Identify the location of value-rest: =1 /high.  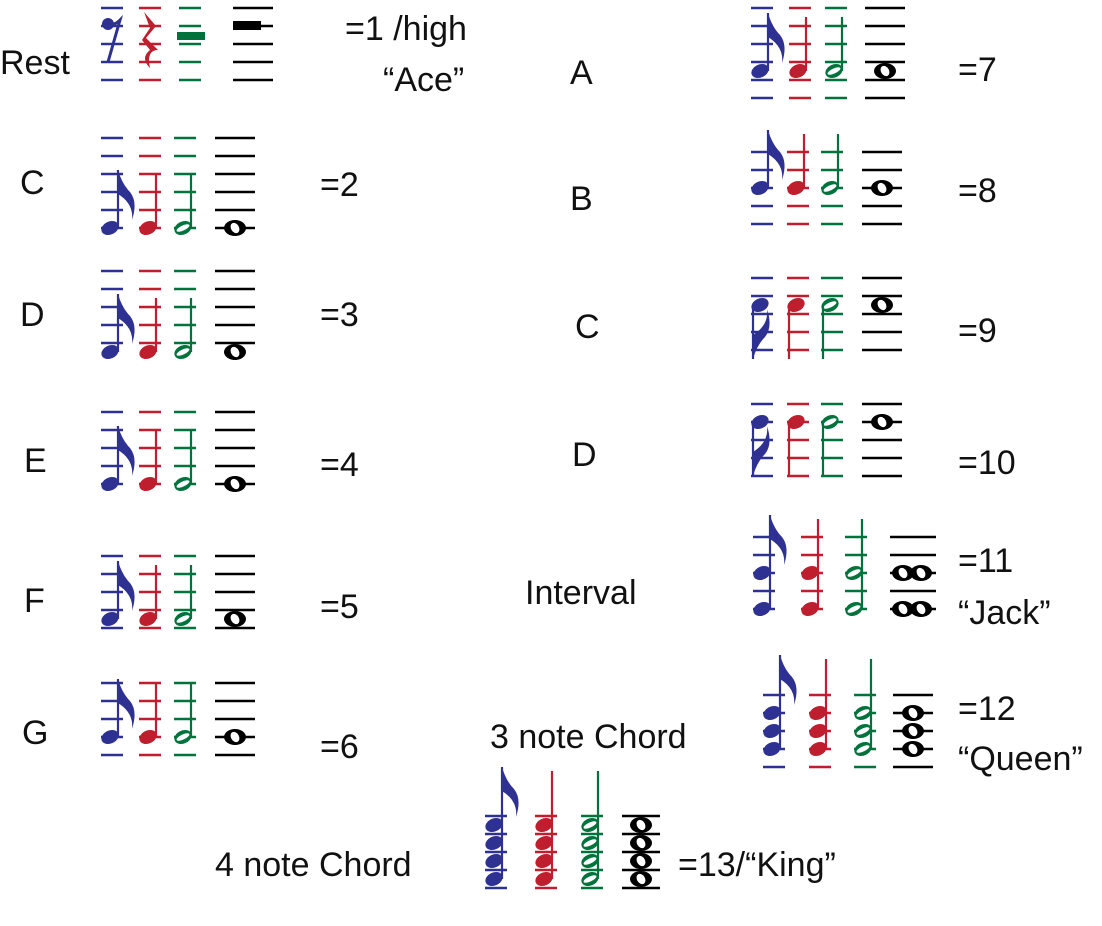
(406, 29).